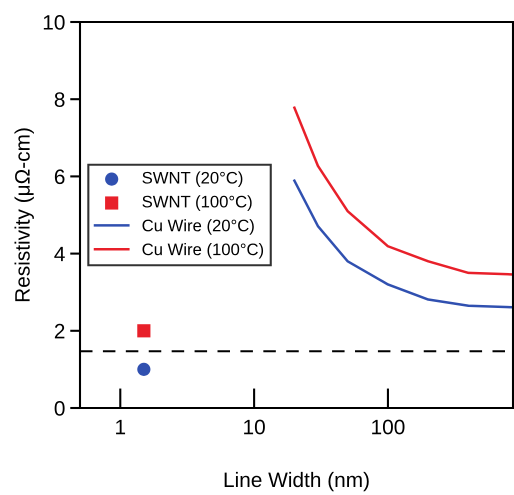 The height and width of the screenshot is (495, 514). What do you see at coordinates (59, 331) in the screenshot?
I see `y-tick-label: 2` at bounding box center [59, 331].